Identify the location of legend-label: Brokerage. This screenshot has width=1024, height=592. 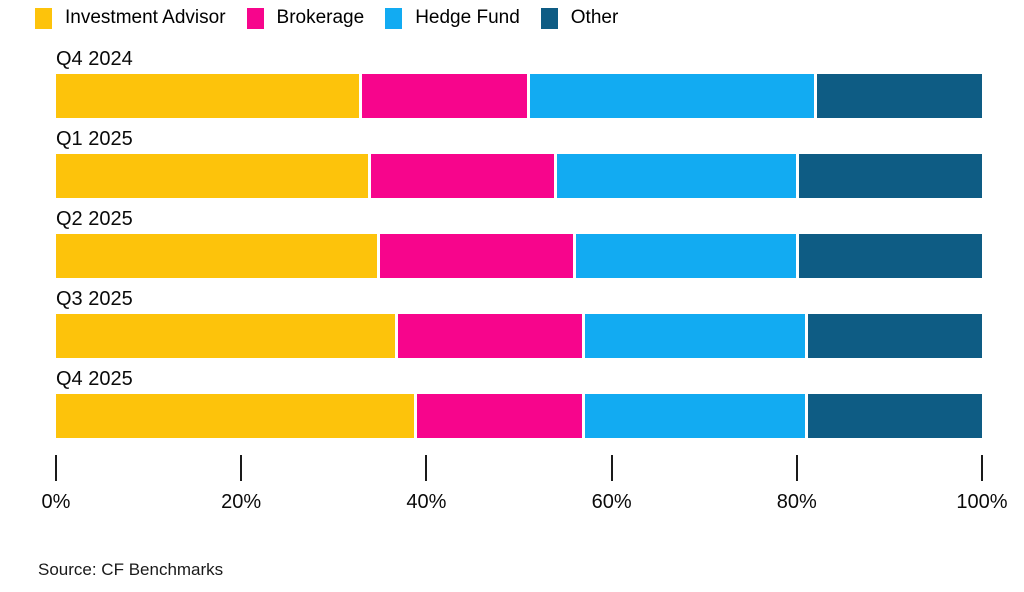
(320, 17).